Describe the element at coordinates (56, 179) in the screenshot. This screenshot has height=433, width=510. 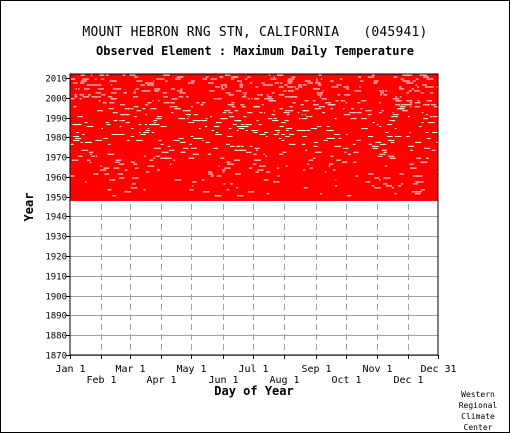
I see `ytick-label: 1960` at that location.